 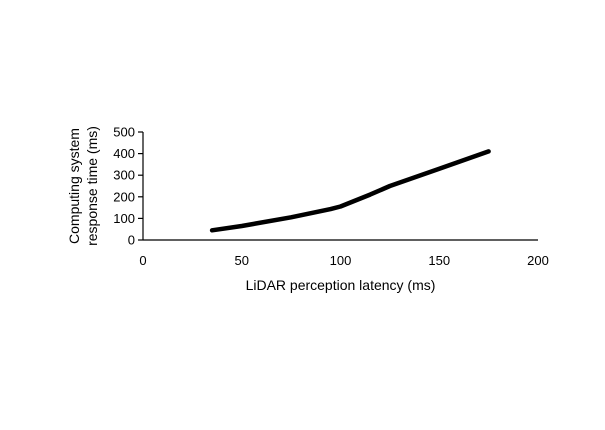 I want to click on x-tick-label: 100, so click(x=341, y=260).